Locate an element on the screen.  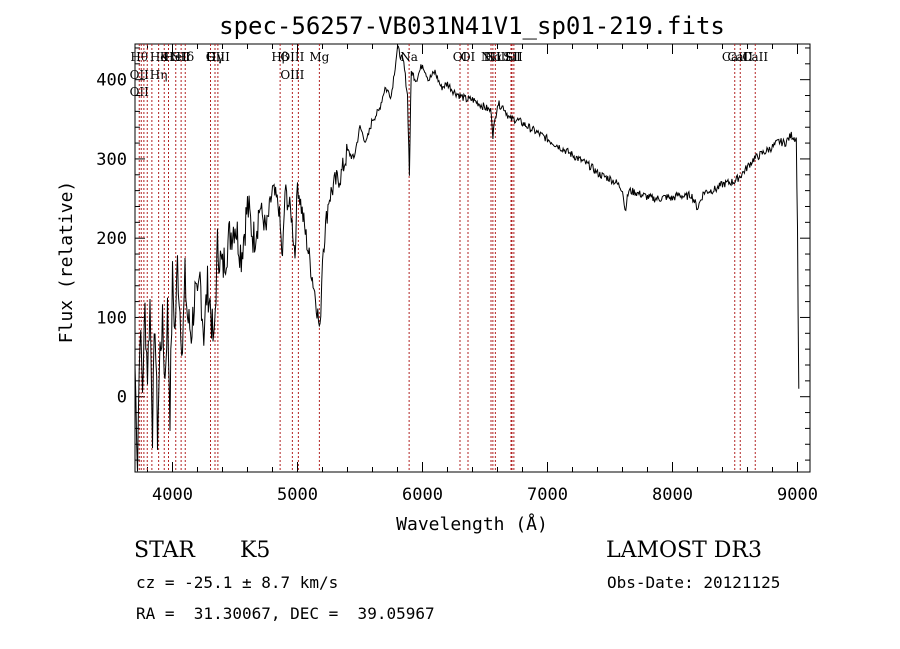
spectral-line-label: H is located at coordinates (168, 57).